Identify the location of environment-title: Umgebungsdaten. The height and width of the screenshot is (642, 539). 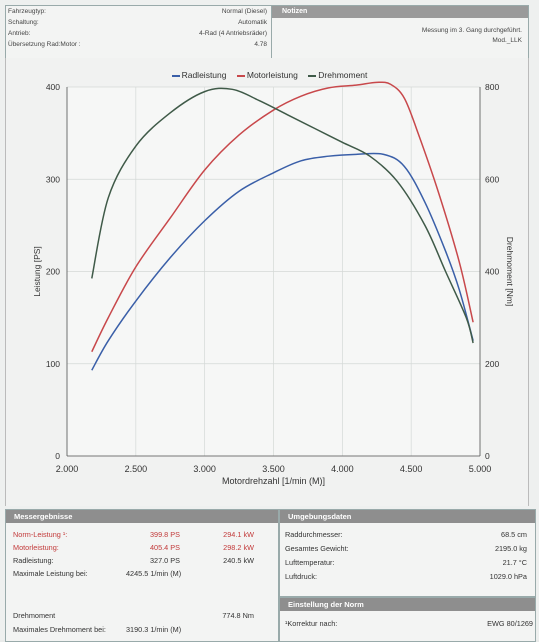
(407, 516).